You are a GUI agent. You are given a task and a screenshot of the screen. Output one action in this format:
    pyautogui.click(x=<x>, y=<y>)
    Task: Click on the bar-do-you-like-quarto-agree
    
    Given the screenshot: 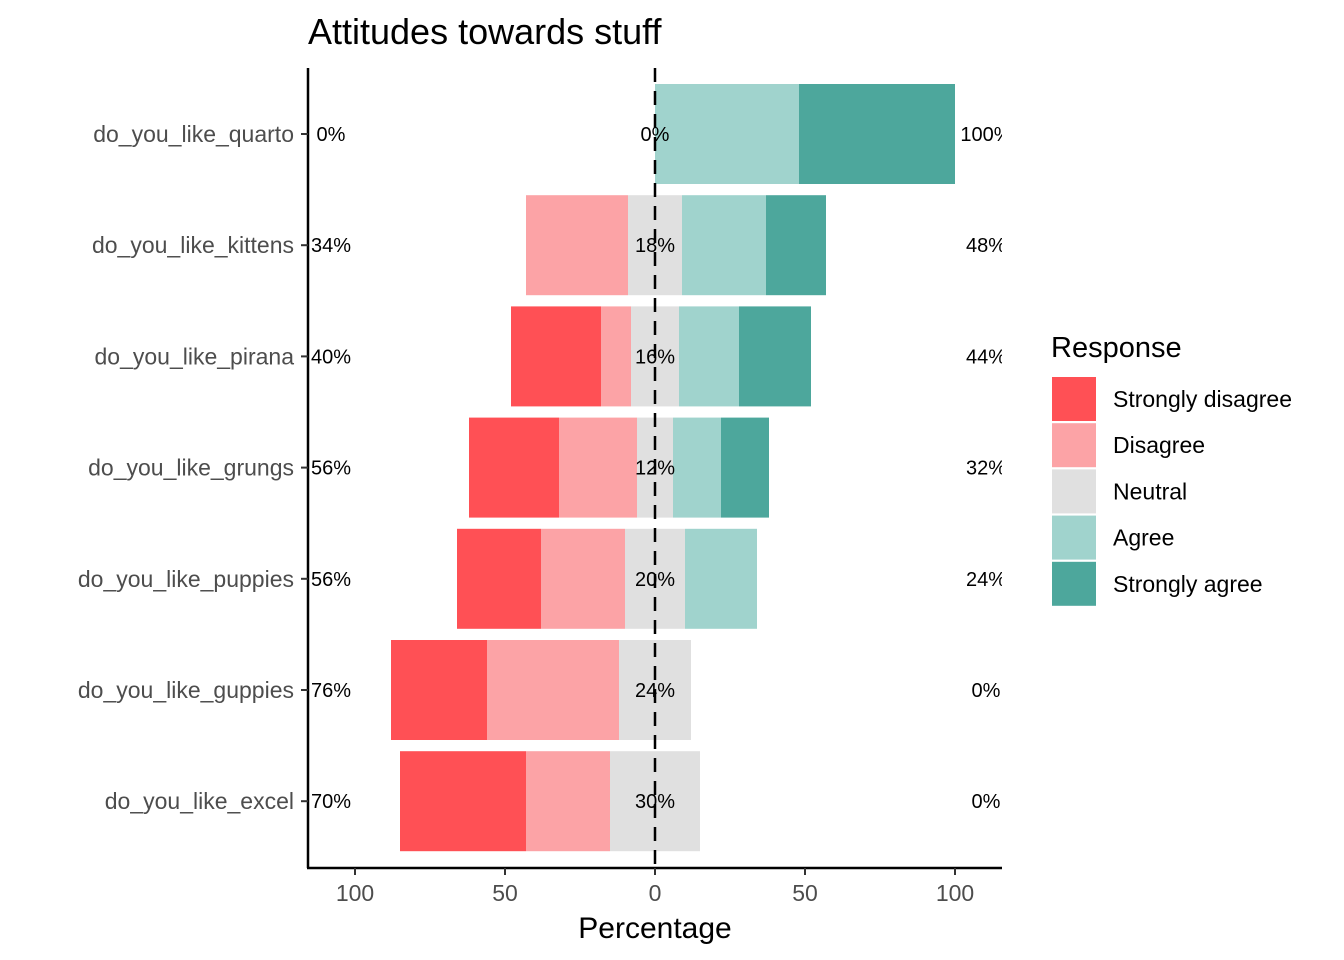 What is the action you would take?
    pyautogui.click(x=727, y=134)
    